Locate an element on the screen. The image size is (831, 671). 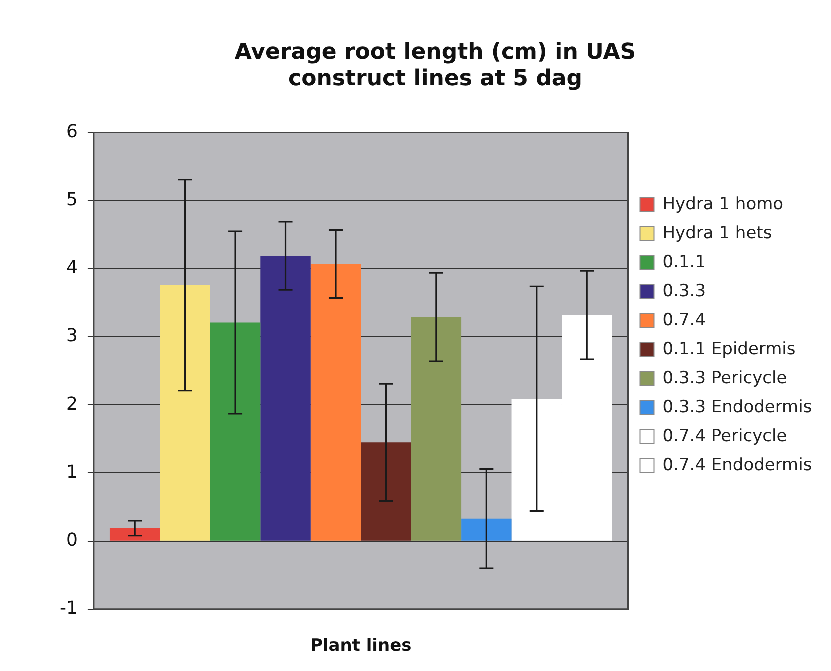
y-tick-label: -1 is located at coordinates (69, 609).